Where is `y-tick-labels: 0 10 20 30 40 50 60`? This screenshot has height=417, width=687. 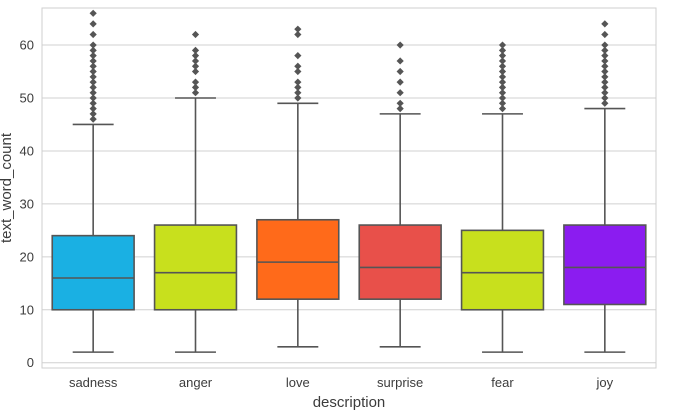 y-tick-labels: 0 10 20 30 40 50 60 is located at coordinates (27, 204).